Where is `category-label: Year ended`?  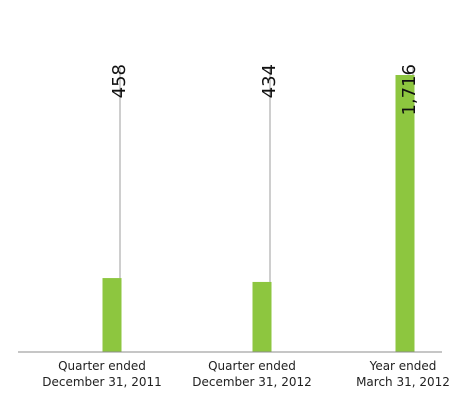
category-label: Year ended is located at coordinates (403, 366).